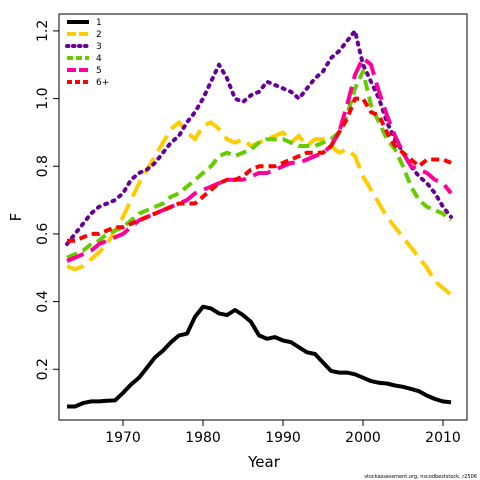  What do you see at coordinates (102, 83) in the screenshot?
I see `legend-label: 6+` at bounding box center [102, 83].